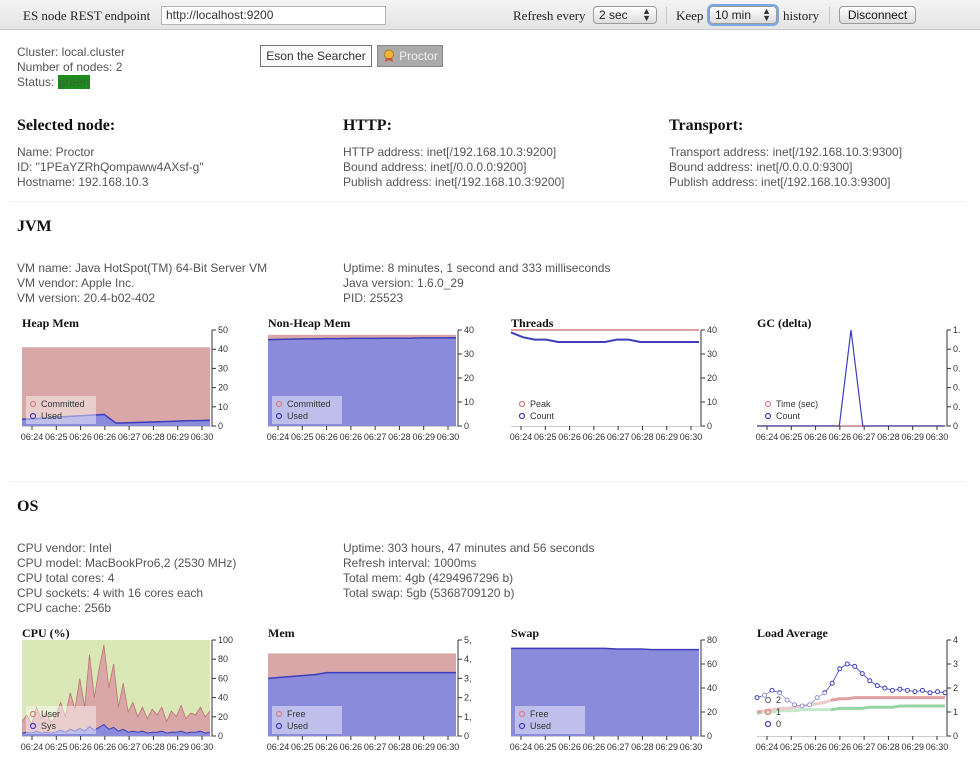 The width and height of the screenshot is (980, 763). Describe the element at coordinates (955, 688) in the screenshot. I see `y-tick-label: 2` at that location.